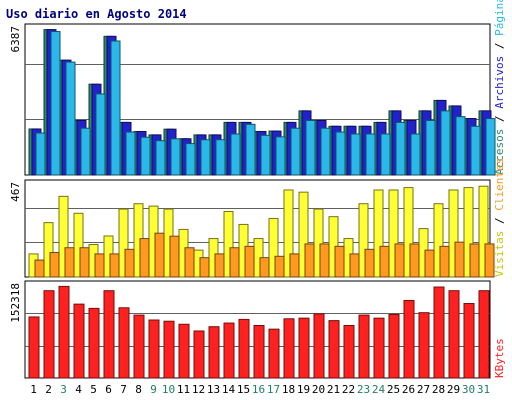 Image resolution: width=512 pixels, height=400 pixels. What do you see at coordinates (93, 389) in the screenshot?
I see `x-label-day-5: 5` at bounding box center [93, 389].